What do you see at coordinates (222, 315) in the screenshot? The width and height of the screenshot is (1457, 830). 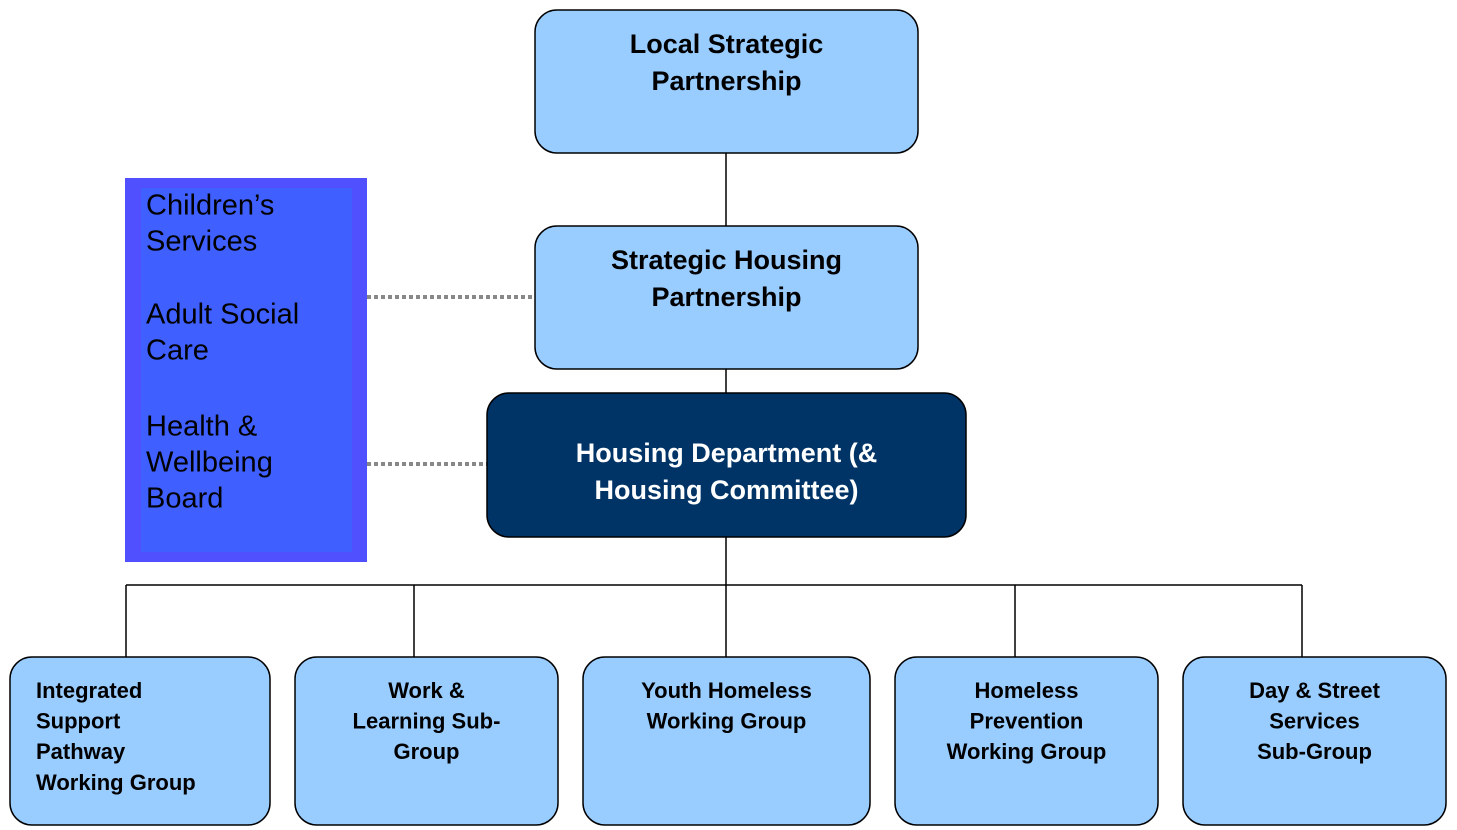 I see `side-item: Adult Social` at bounding box center [222, 315].